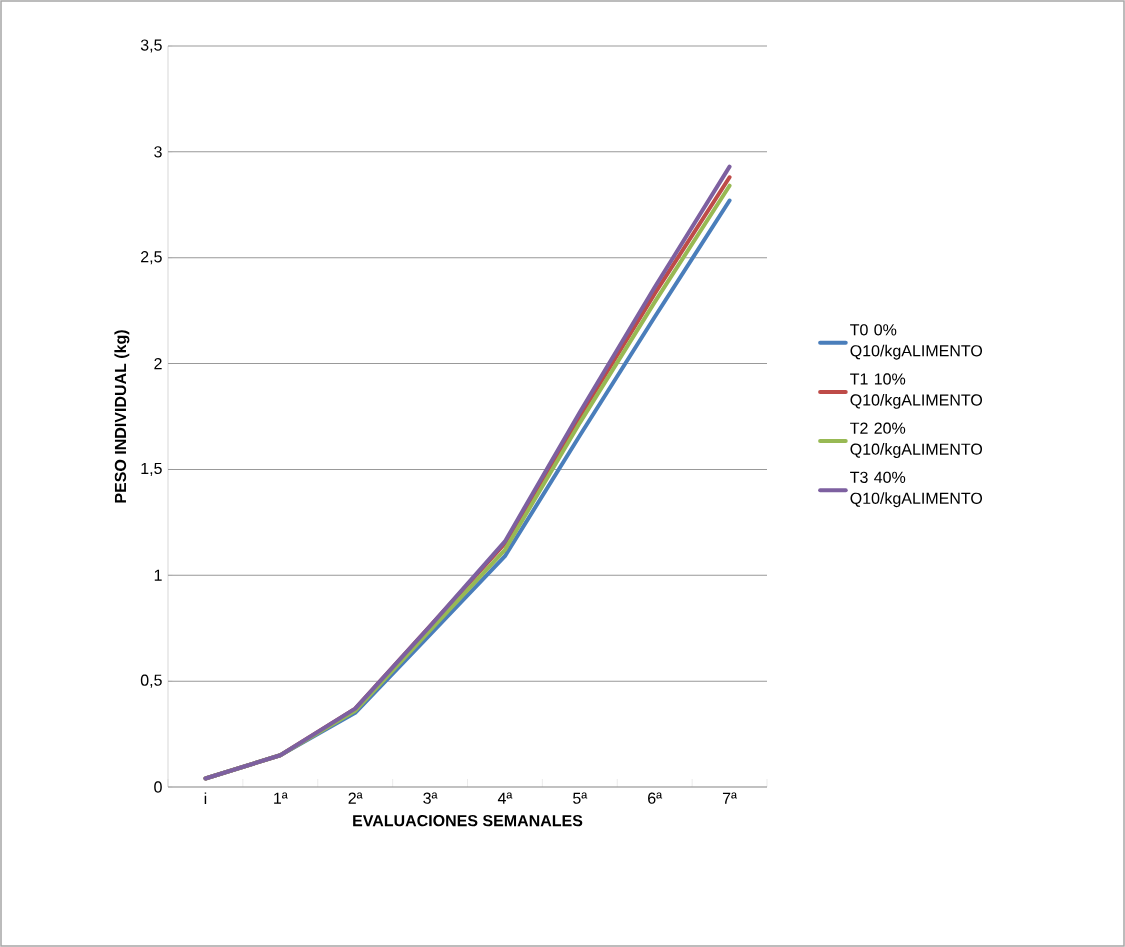  I want to click on y-tick-label: 2, so click(158, 363).